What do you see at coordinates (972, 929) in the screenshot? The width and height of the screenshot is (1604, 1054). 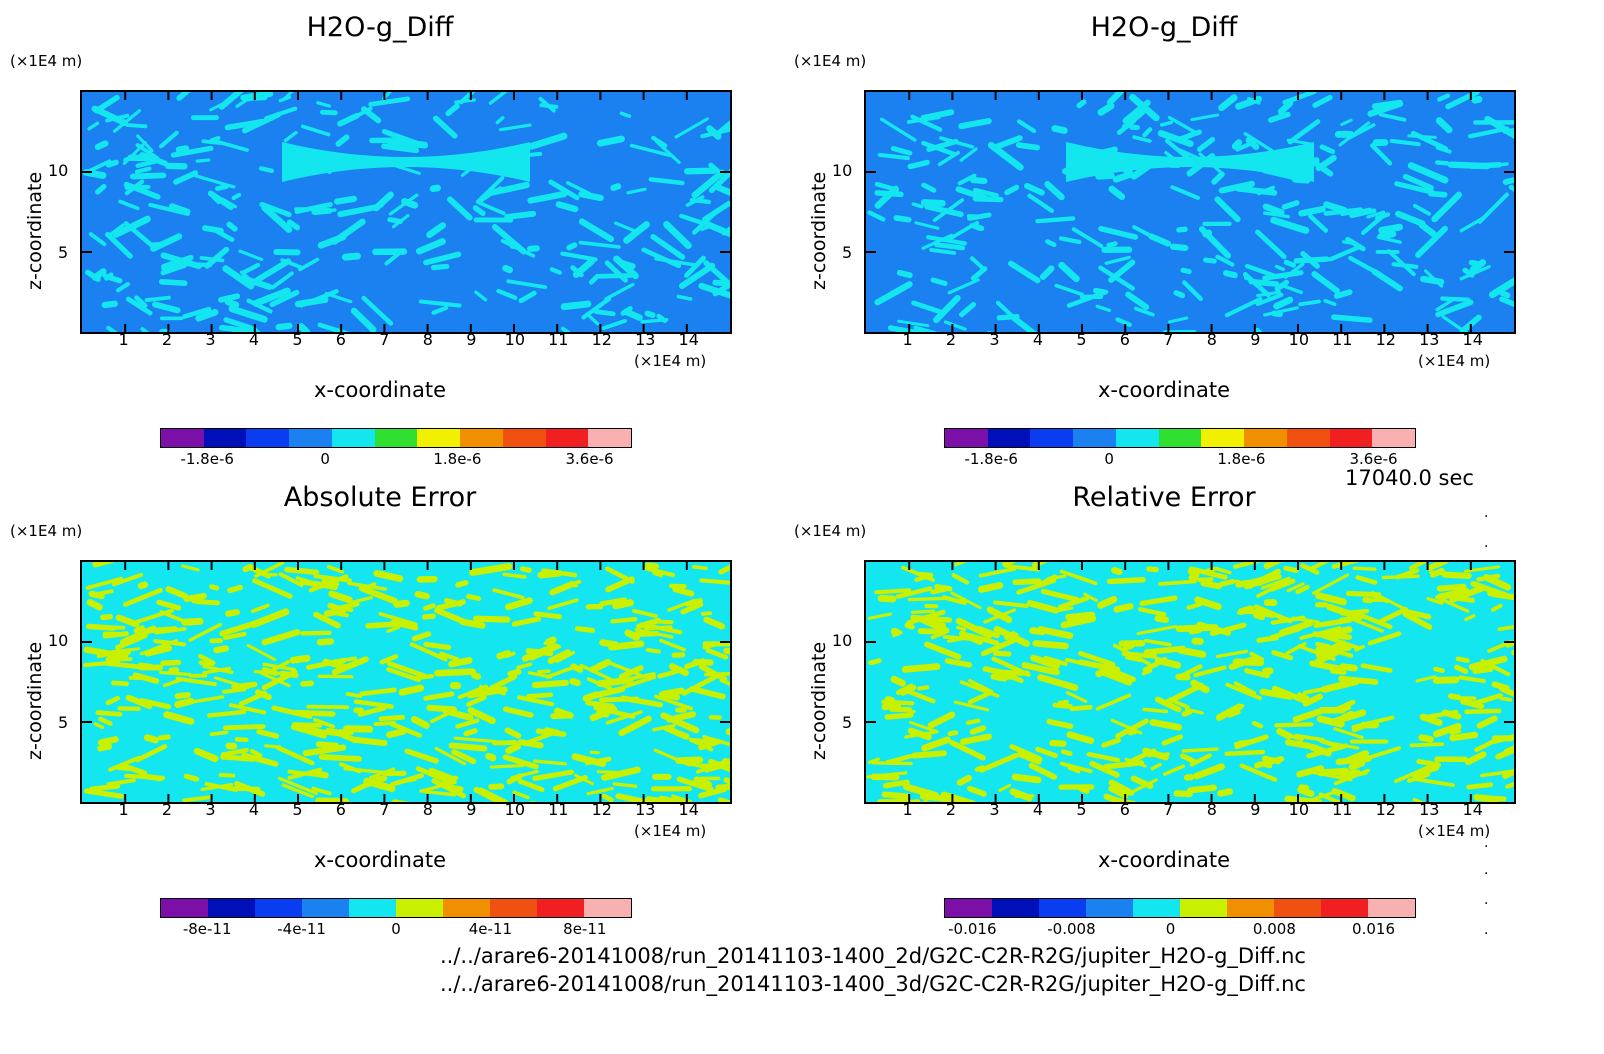 I see `colorbar-tick-label: -0.016` at bounding box center [972, 929].